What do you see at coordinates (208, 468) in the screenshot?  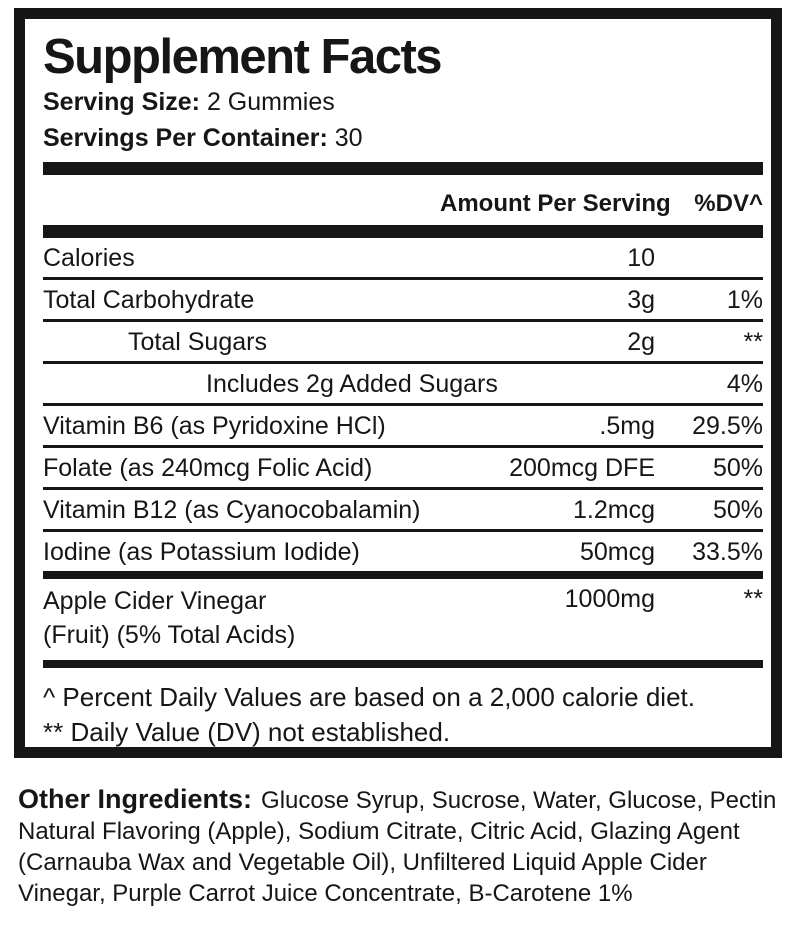 I see `nutrient-name: Folate (as 240mcg Folic Acid)` at bounding box center [208, 468].